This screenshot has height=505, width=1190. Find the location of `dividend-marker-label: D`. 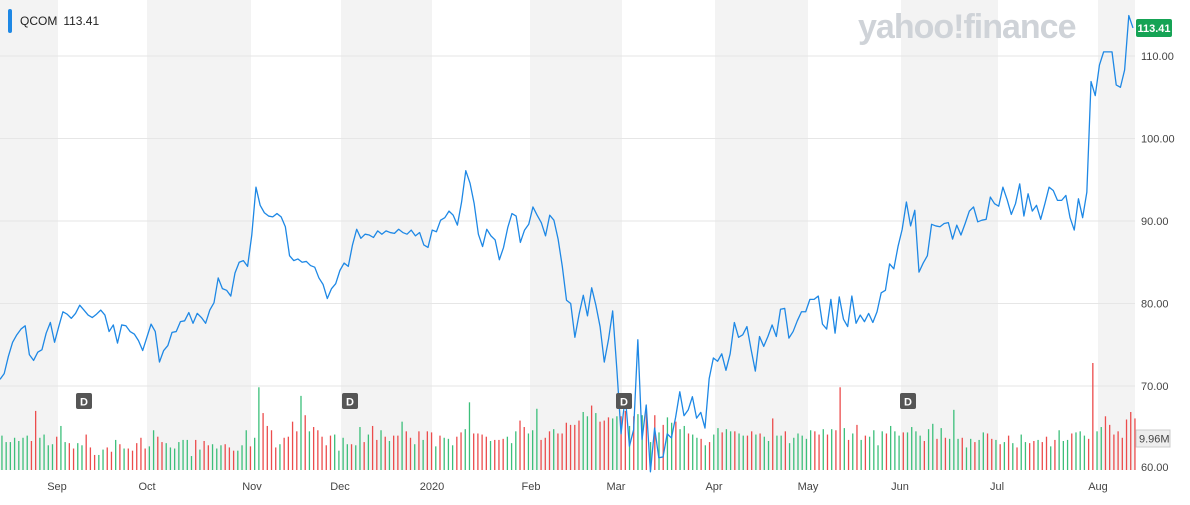

dividend-marker-label: D is located at coordinates (350, 403).